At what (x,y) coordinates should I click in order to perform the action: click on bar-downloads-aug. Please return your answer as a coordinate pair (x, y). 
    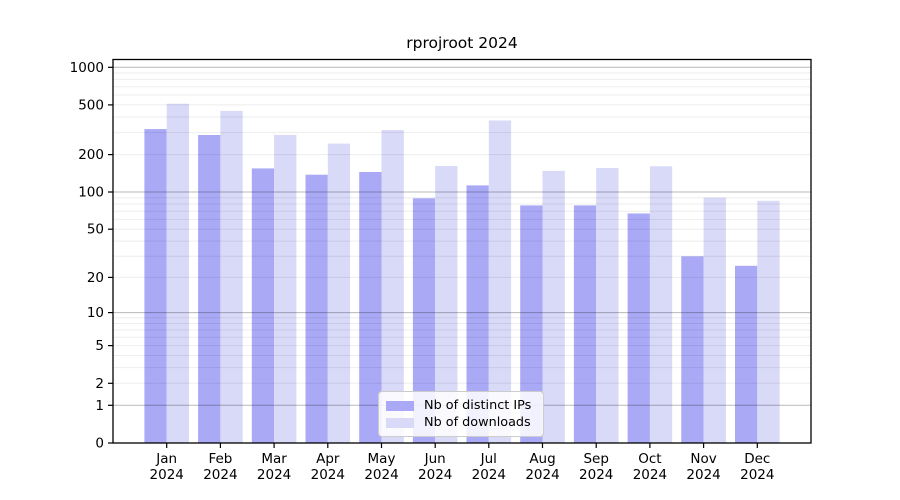
    Looking at the image, I should click on (553, 306).